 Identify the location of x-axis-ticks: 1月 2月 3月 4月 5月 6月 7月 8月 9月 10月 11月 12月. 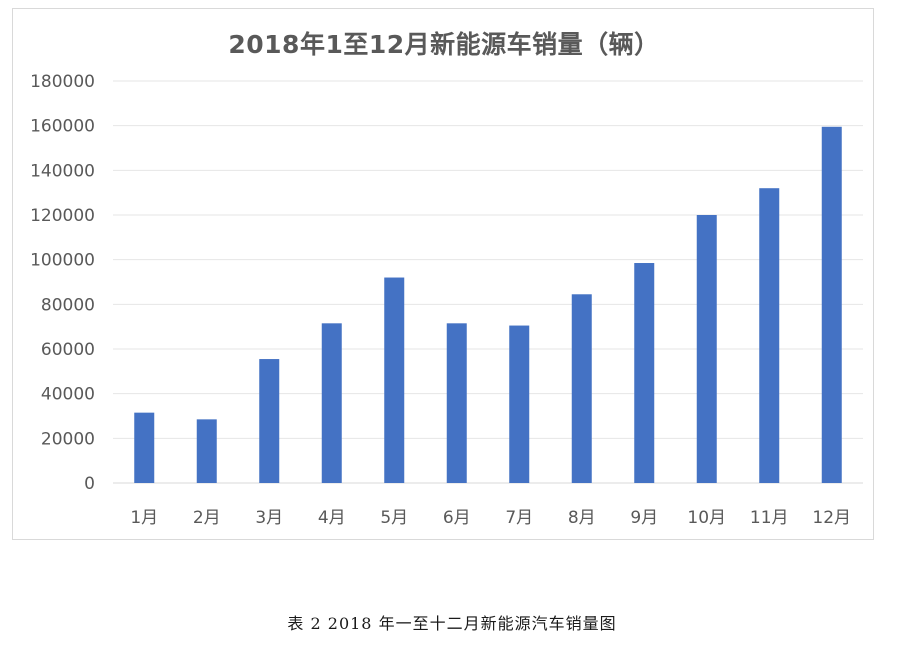
(490, 518).